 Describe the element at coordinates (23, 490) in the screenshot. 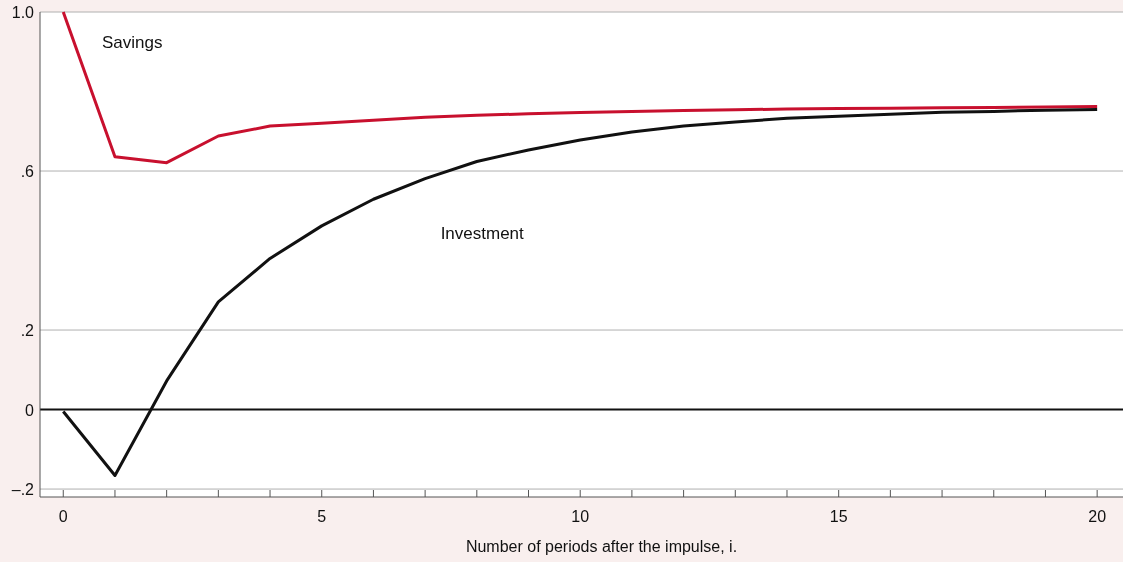

I see `y-tick-label: –.2` at that location.